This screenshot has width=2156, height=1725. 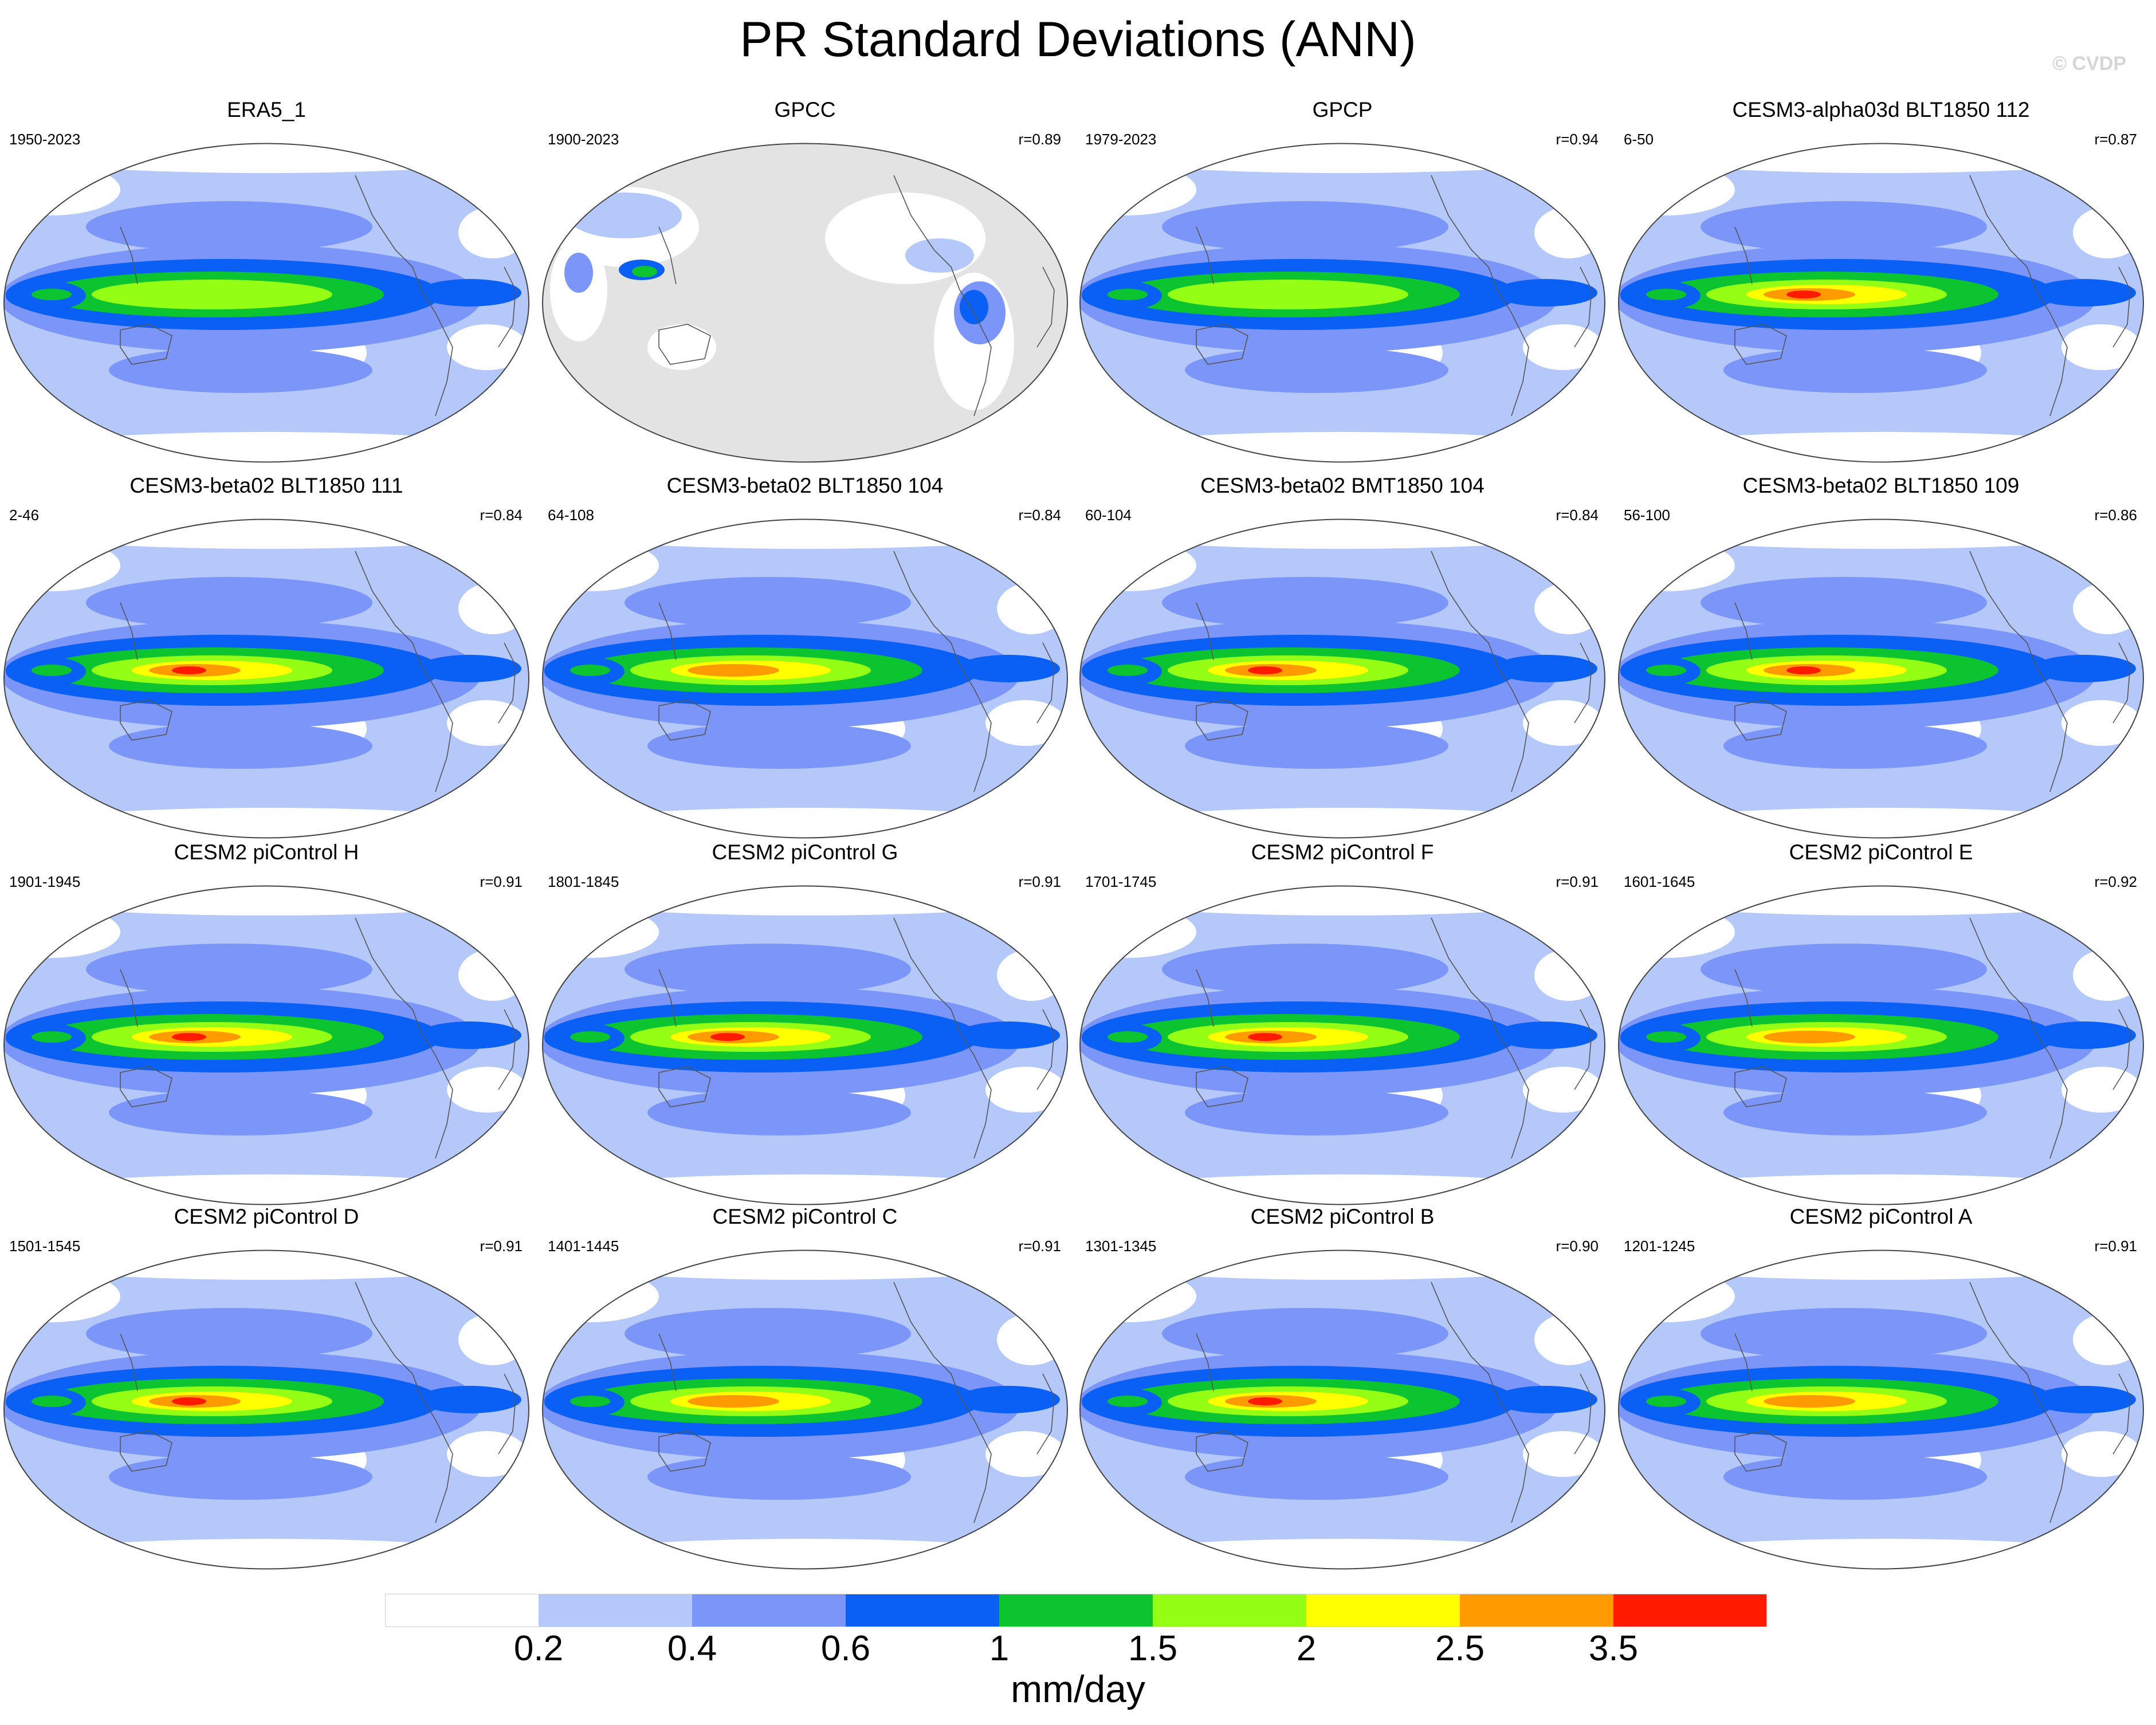 What do you see at coordinates (266, 485) in the screenshot?
I see `panel-title: CESM3-beta02 BLT1850 111` at bounding box center [266, 485].